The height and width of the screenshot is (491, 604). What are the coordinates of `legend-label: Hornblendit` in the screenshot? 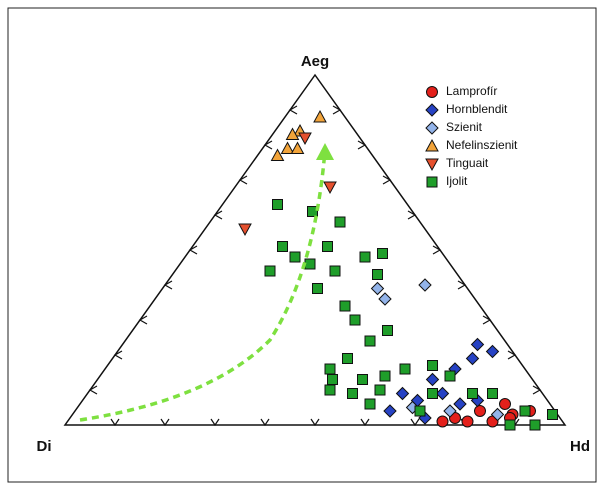 It's located at (477, 109).